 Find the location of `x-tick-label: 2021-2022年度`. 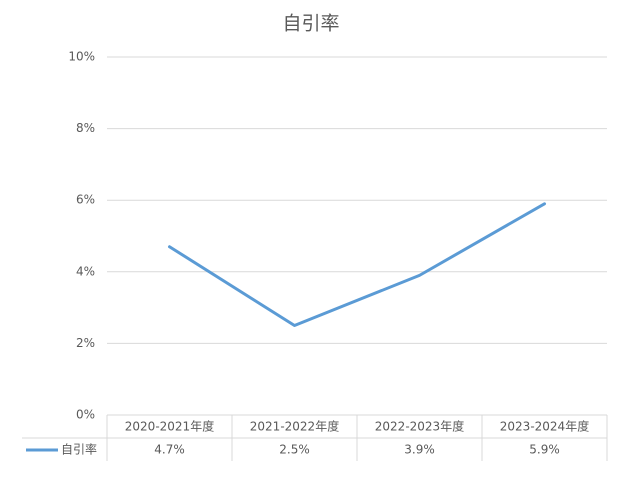

x-tick-label: 2021-2022年度 is located at coordinates (294, 426).